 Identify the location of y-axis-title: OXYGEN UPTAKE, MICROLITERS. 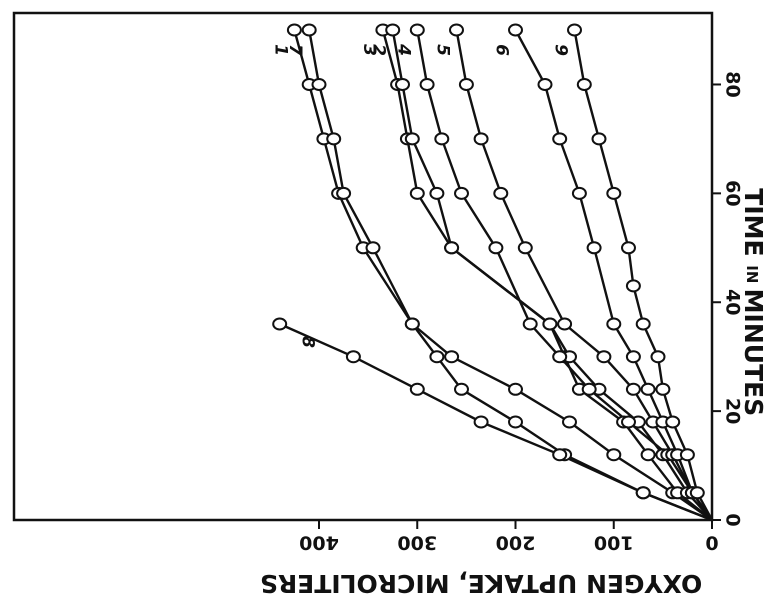
(481, 583).